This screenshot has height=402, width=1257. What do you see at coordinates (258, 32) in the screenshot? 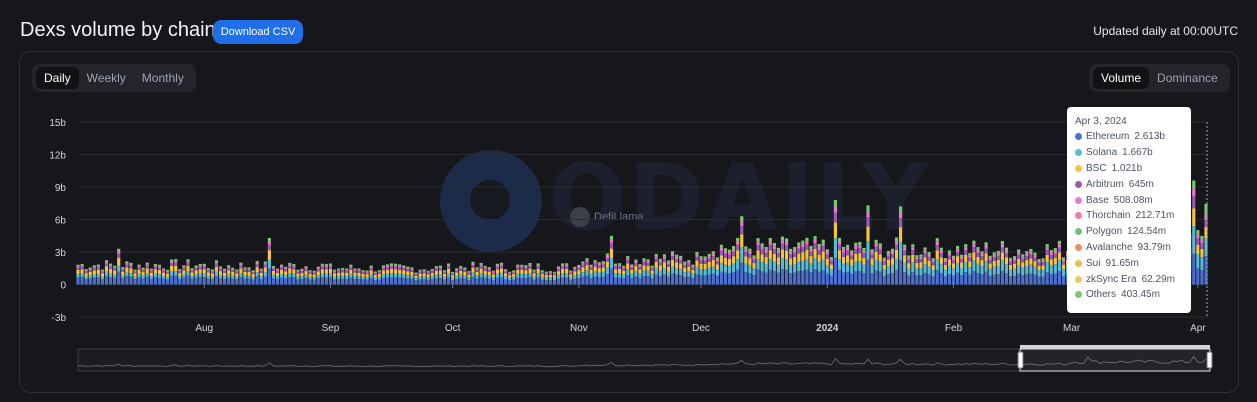
I see `download-csv-button: Download CSV` at bounding box center [258, 32].